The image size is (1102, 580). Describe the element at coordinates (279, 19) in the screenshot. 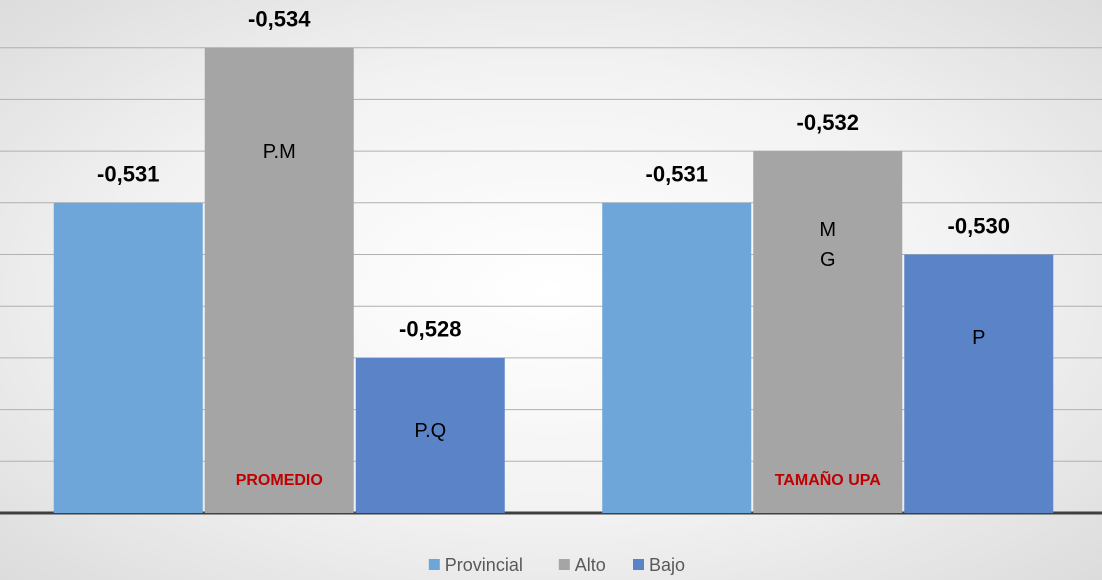

I see `data-label: -0,534` at that location.